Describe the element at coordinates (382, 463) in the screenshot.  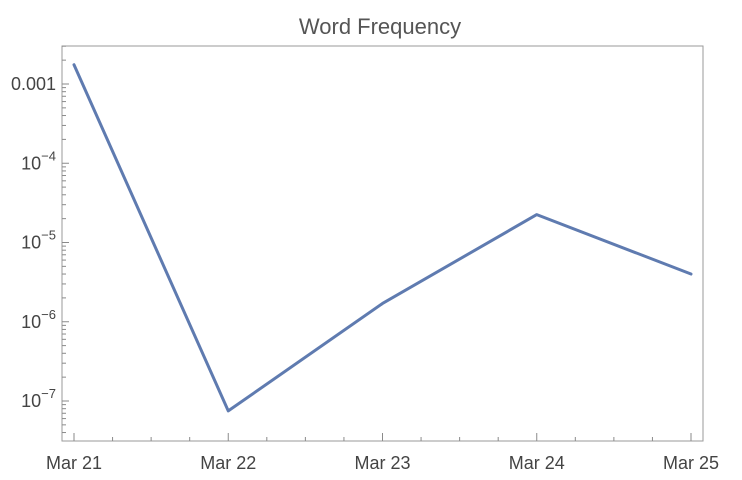
I see `x-tick-label: Mar 23` at that location.